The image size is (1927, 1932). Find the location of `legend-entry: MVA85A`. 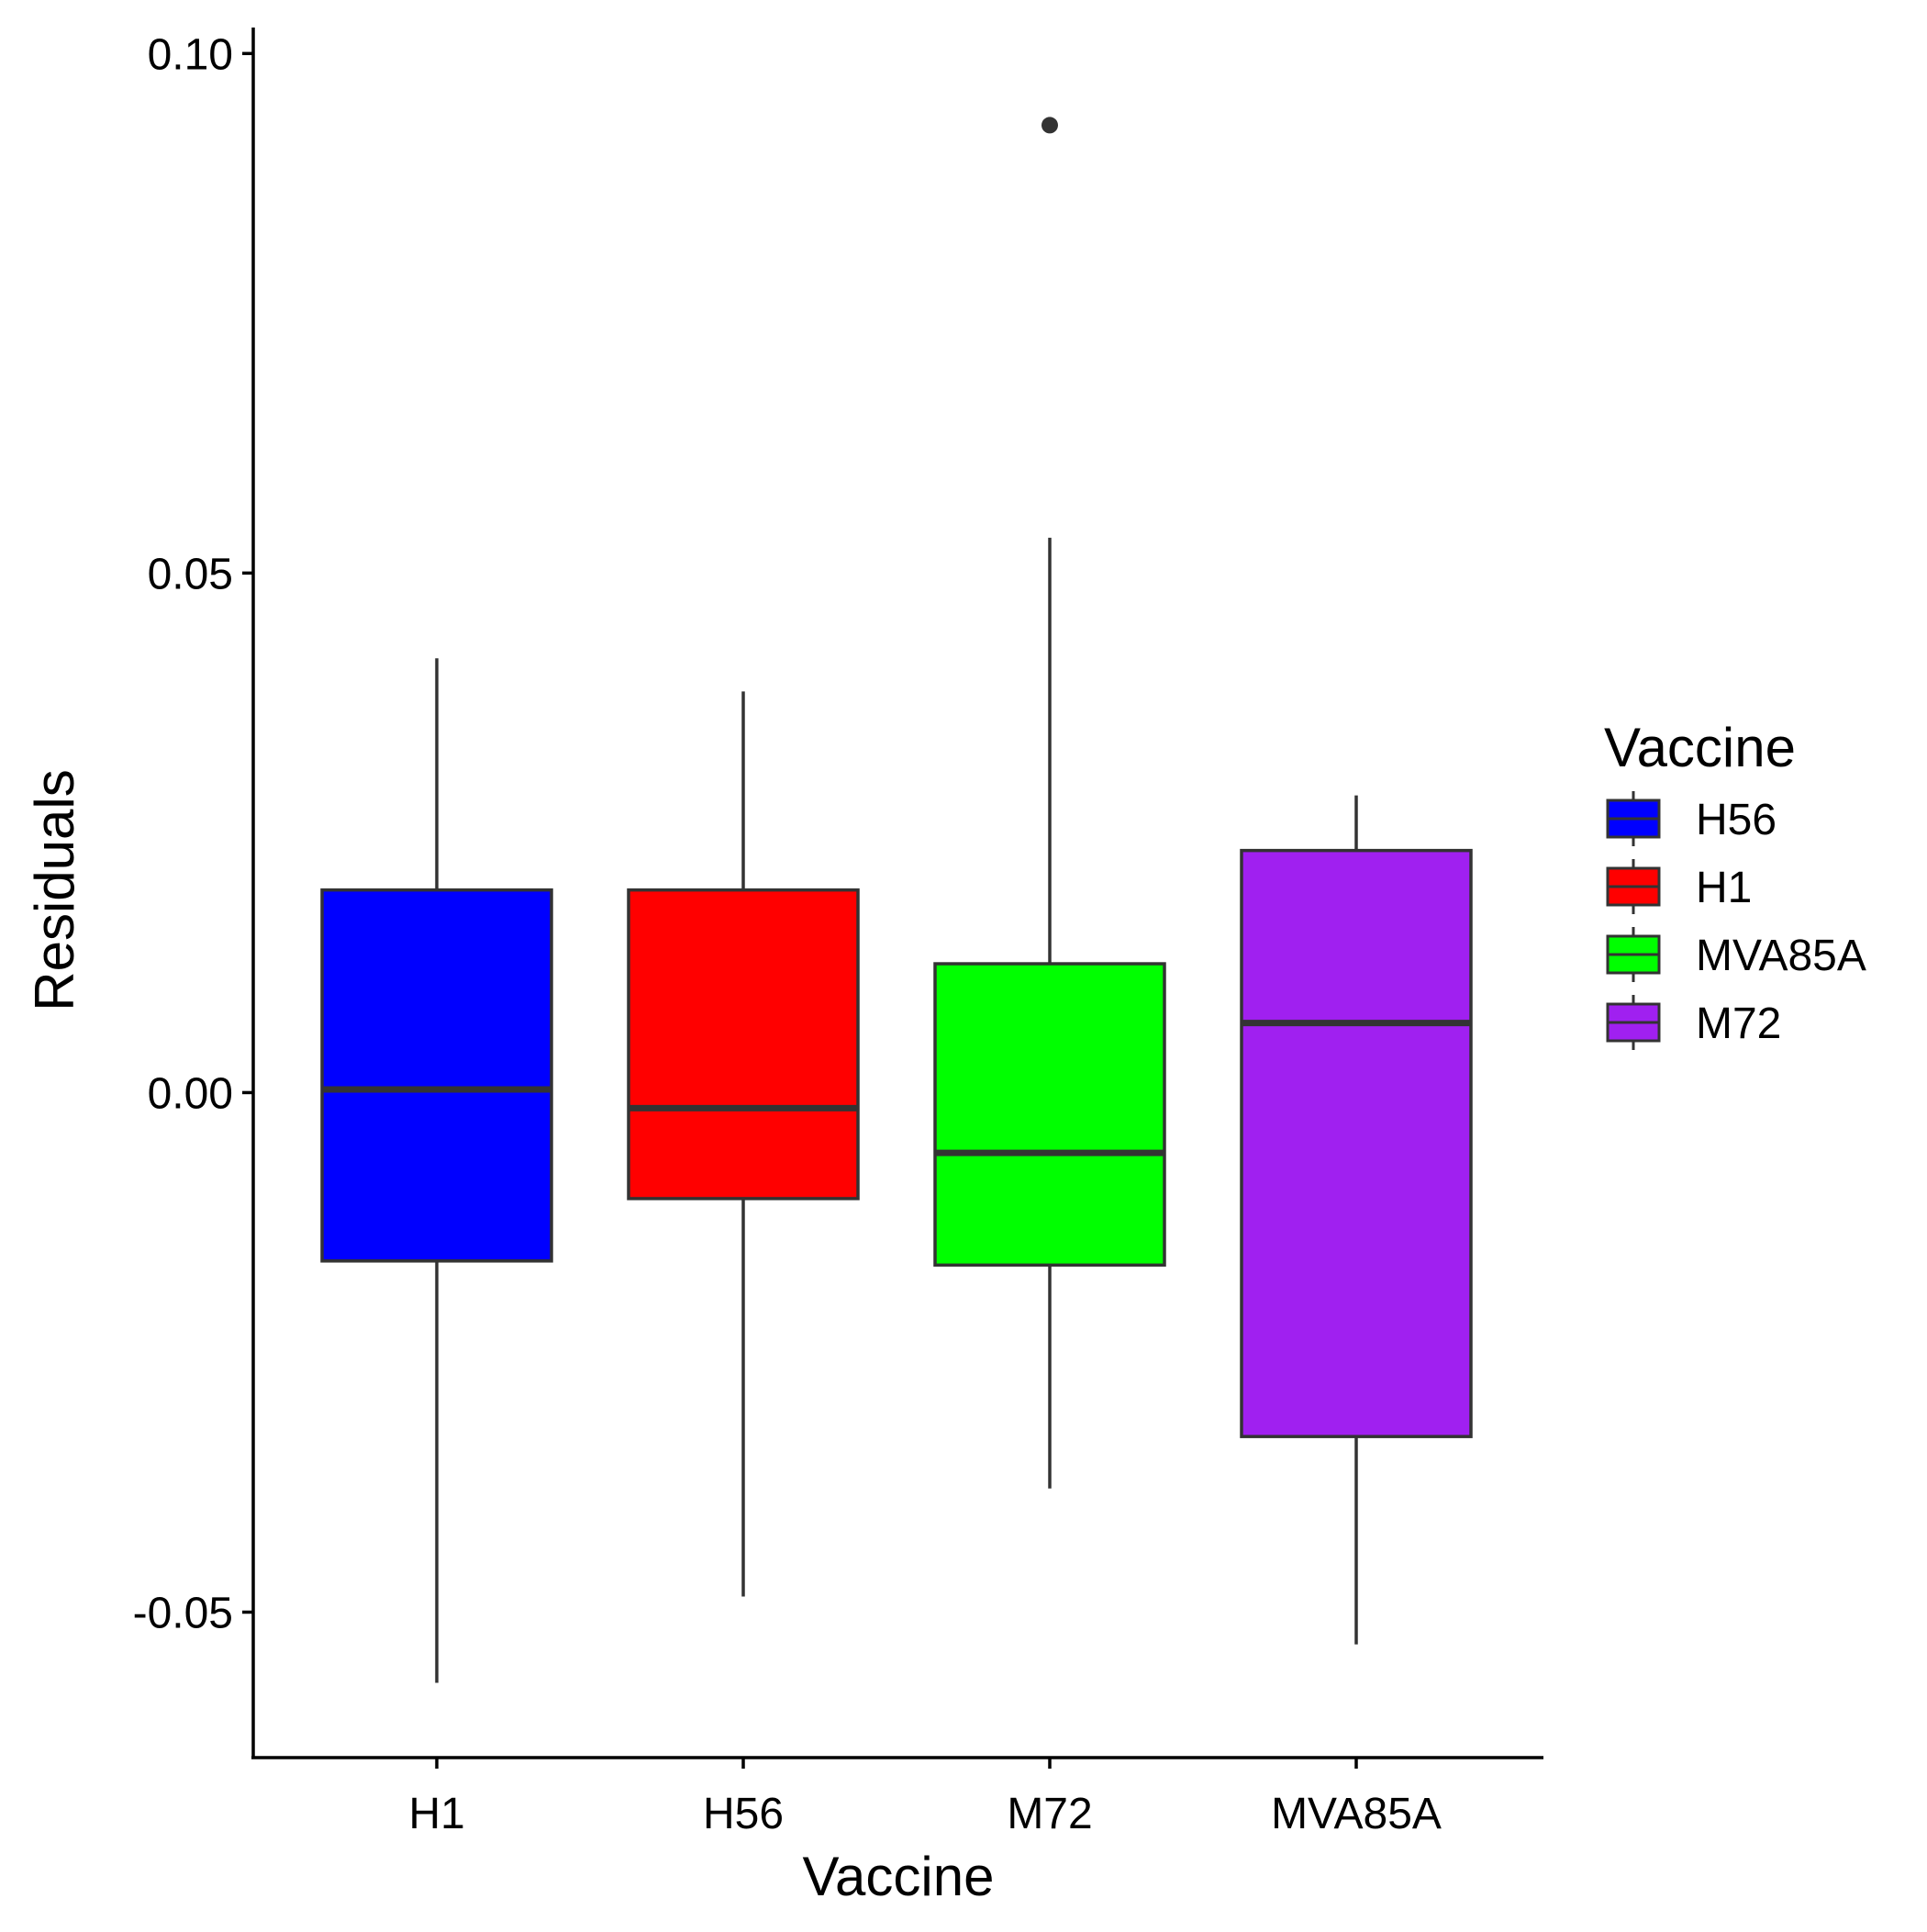

legend-entry: MVA85A is located at coordinates (1736, 954).